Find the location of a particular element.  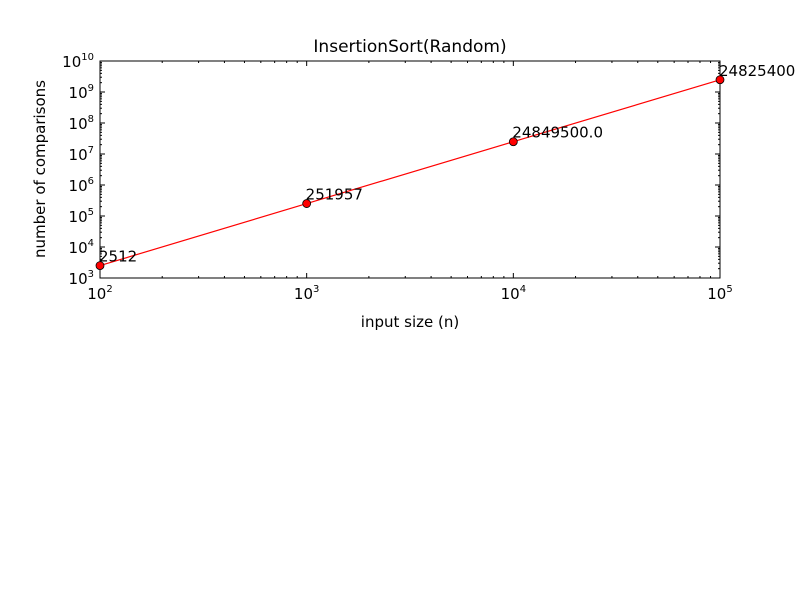

y-tick-label: 10¹⁰ is located at coordinates (78, 61).